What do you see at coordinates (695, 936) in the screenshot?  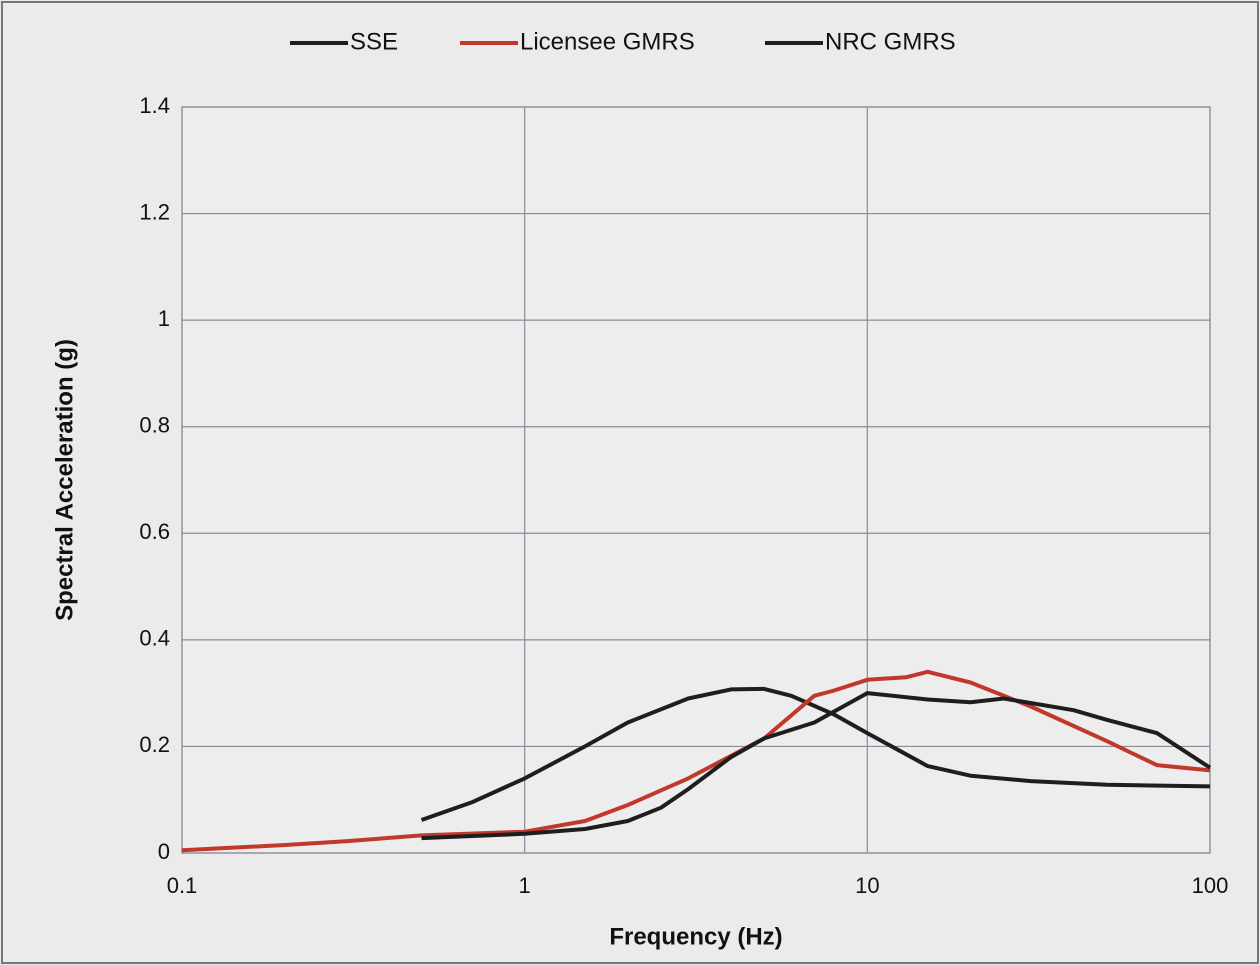 I see `x-axis-label: Frequency (Hz)` at bounding box center [695, 936].